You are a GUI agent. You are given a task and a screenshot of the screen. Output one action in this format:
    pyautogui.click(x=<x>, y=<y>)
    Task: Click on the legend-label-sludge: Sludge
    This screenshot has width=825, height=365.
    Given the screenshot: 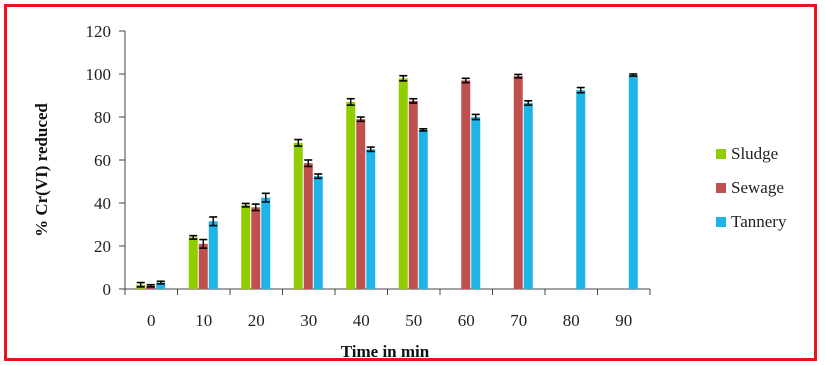 What is the action you would take?
    pyautogui.click(x=754, y=153)
    